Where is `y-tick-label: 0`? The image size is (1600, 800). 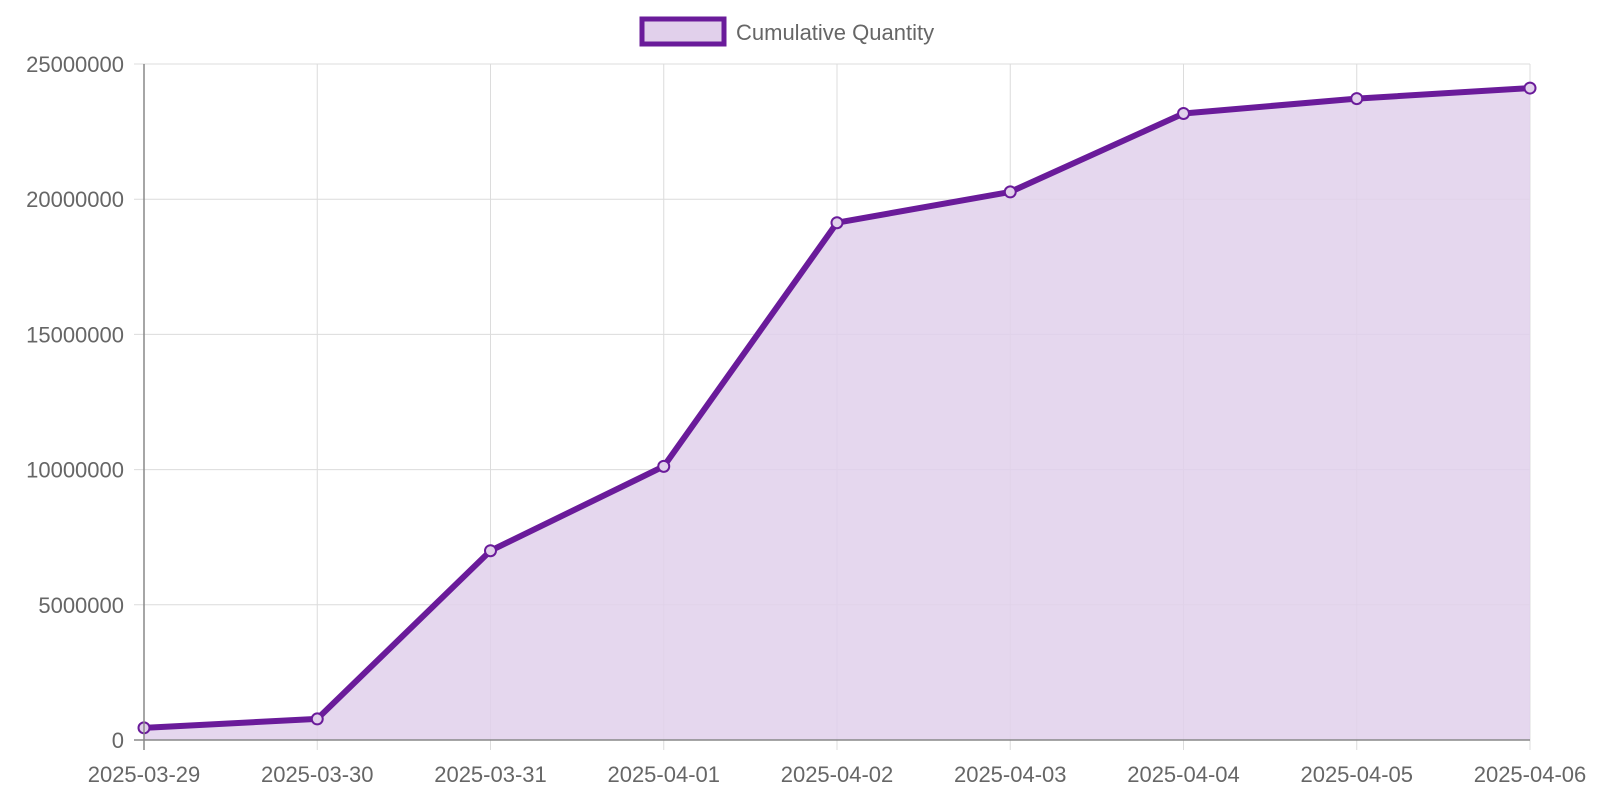
y-tick-label: 0 is located at coordinates (118, 740).